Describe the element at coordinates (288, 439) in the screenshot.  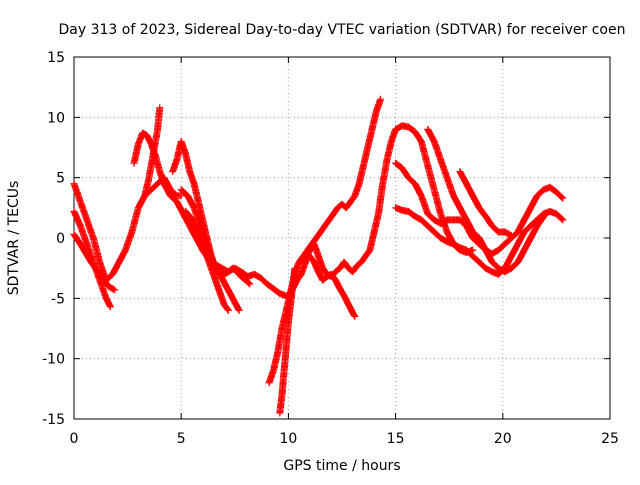
I see `x-tick-label: 10` at that location.